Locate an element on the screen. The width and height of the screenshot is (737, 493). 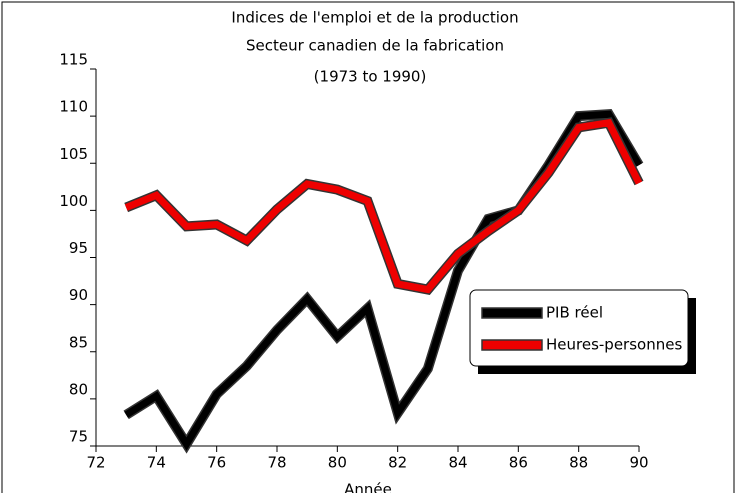
y-tick-label: 95 is located at coordinates (78, 248).